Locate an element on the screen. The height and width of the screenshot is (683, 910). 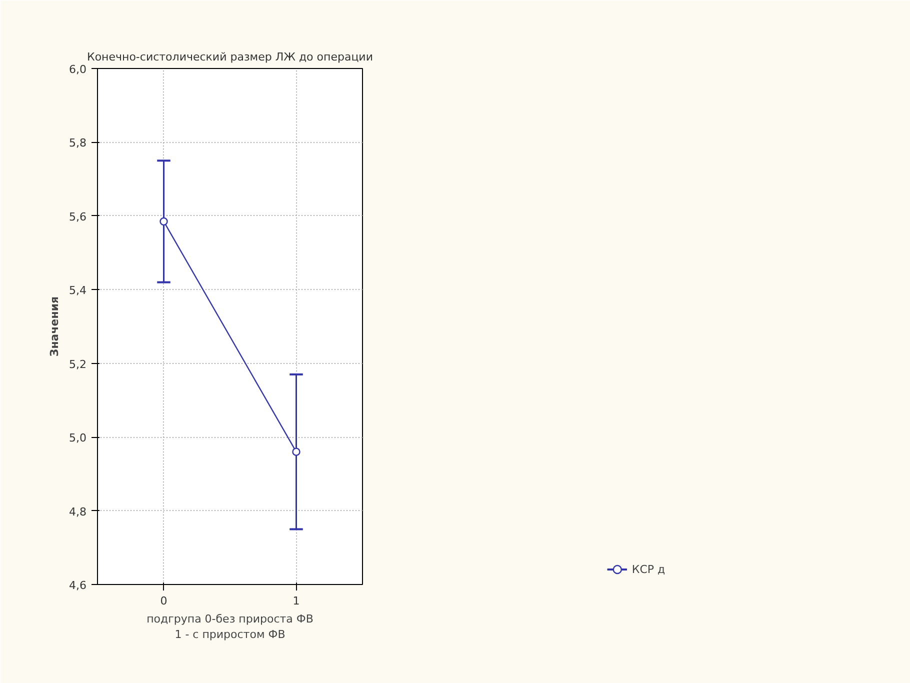
y-tick-label: 4,8 is located at coordinates (78, 511).